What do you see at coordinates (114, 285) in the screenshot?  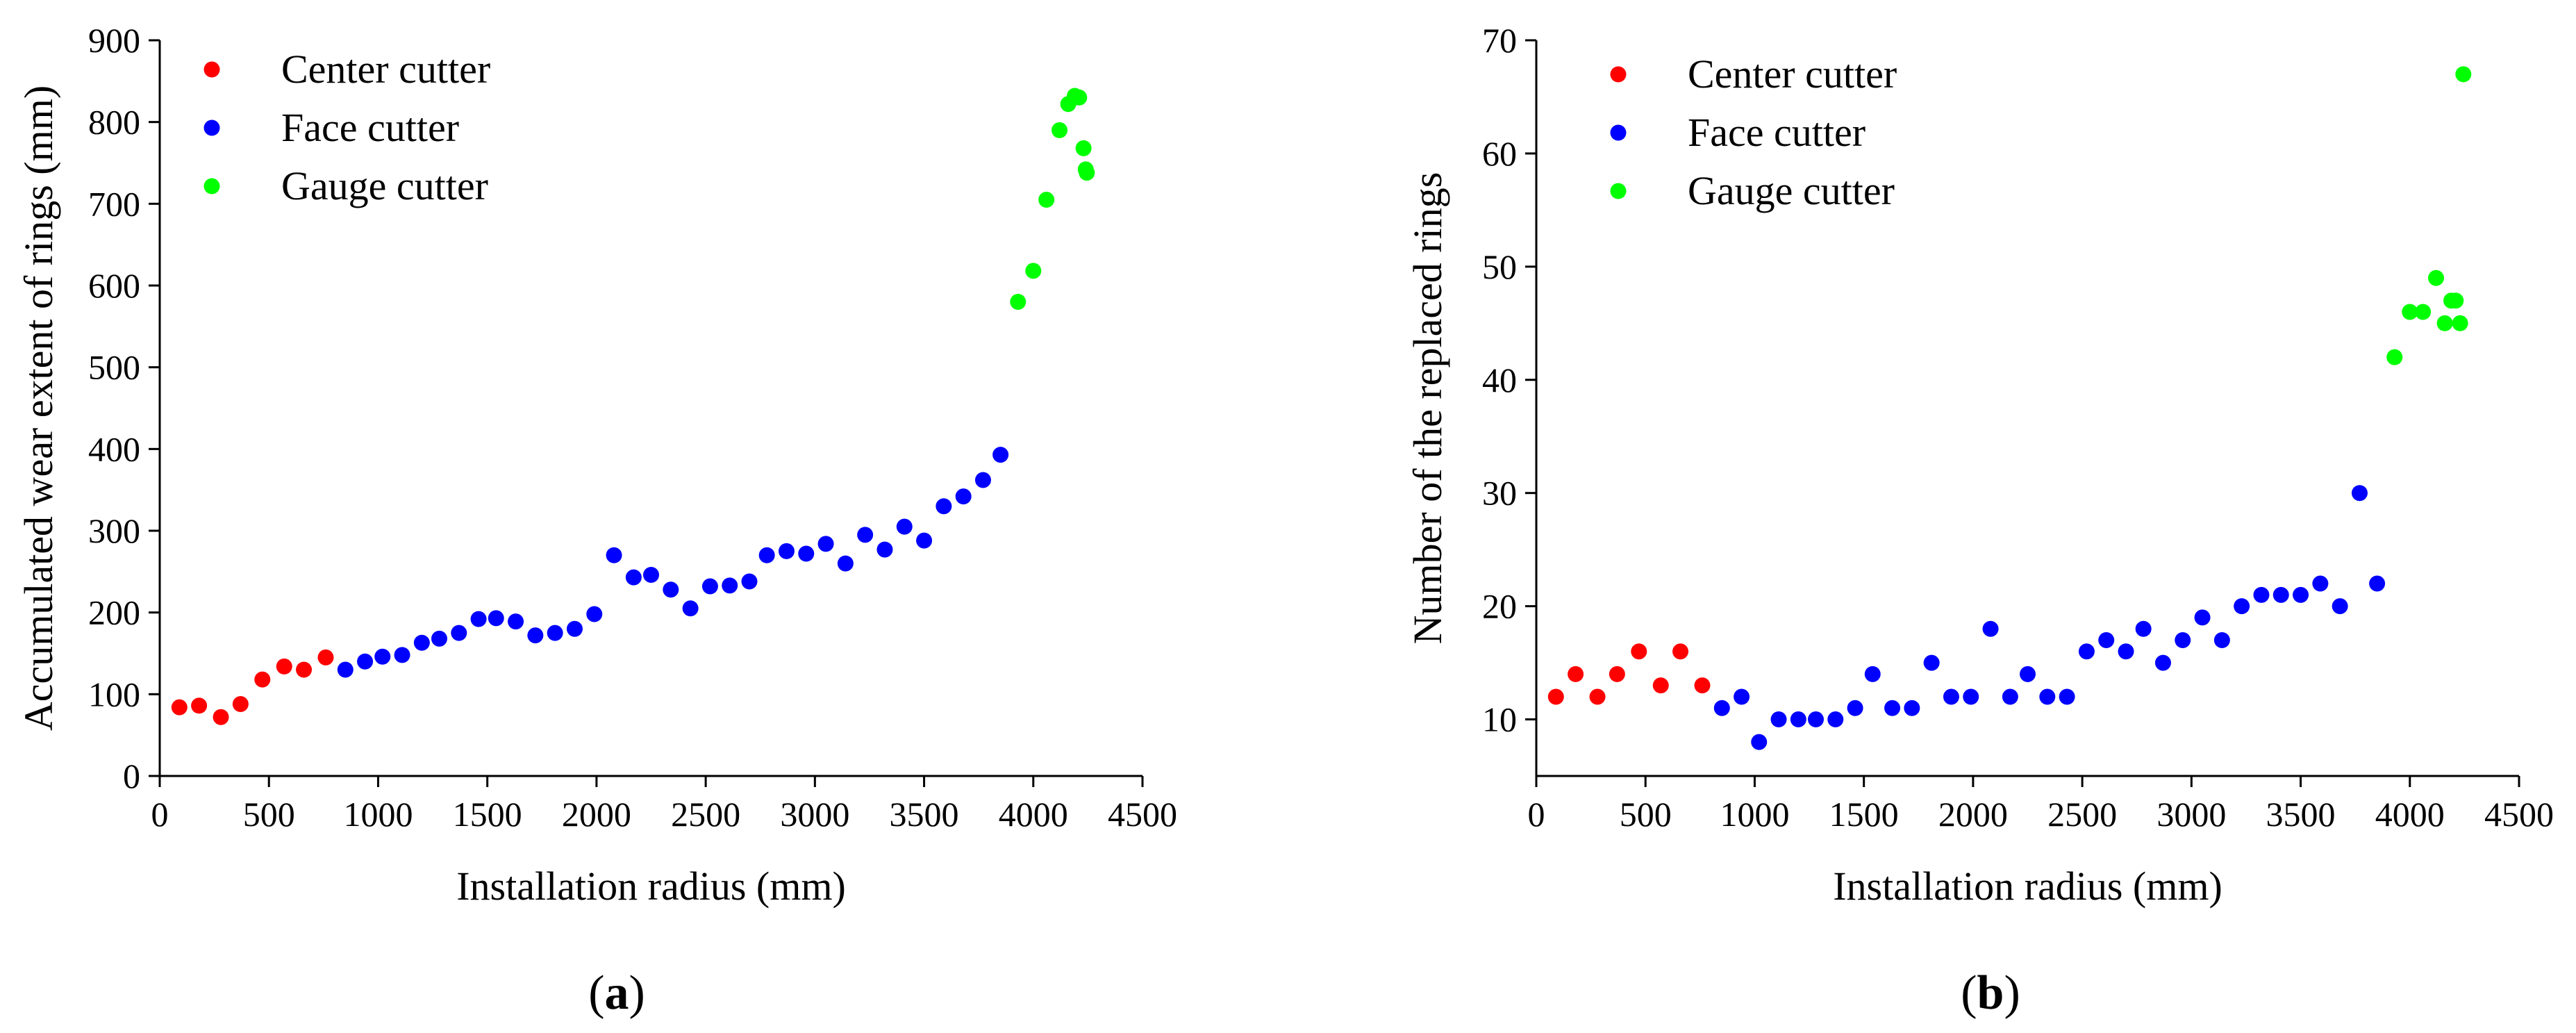 I see `panel-a-y-tick-label: 600` at bounding box center [114, 285].